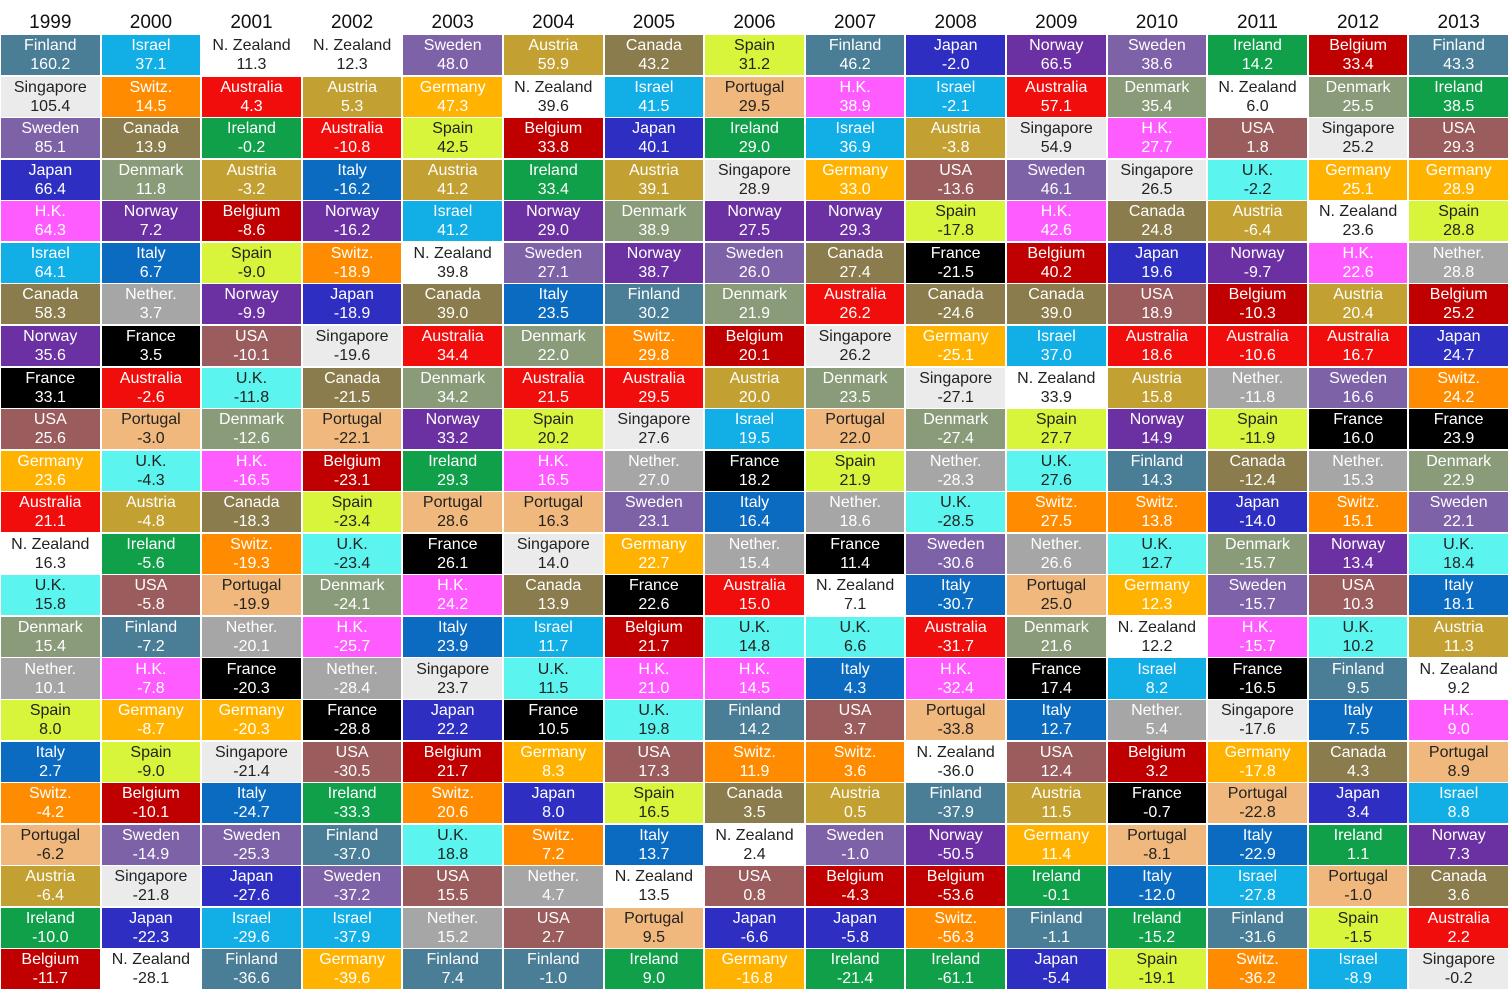 The image size is (1509, 1001). I want to click on return-cell: Belgium -8.6, so click(251, 221).